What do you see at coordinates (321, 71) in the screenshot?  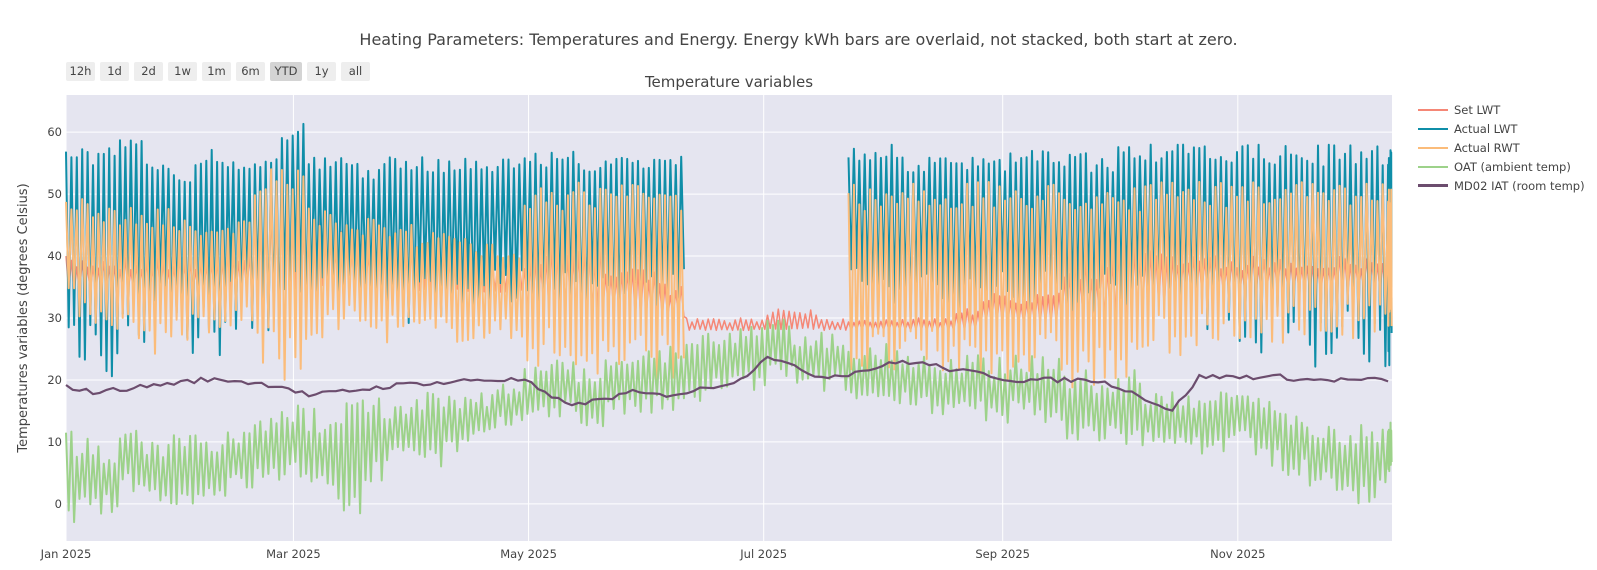 I see `range-button-1y: 1y` at bounding box center [321, 71].